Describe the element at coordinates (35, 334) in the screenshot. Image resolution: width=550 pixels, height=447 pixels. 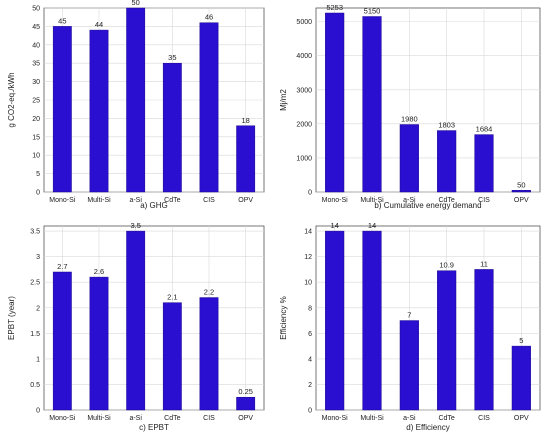
I see `y-tick-label: 1.5` at that location.